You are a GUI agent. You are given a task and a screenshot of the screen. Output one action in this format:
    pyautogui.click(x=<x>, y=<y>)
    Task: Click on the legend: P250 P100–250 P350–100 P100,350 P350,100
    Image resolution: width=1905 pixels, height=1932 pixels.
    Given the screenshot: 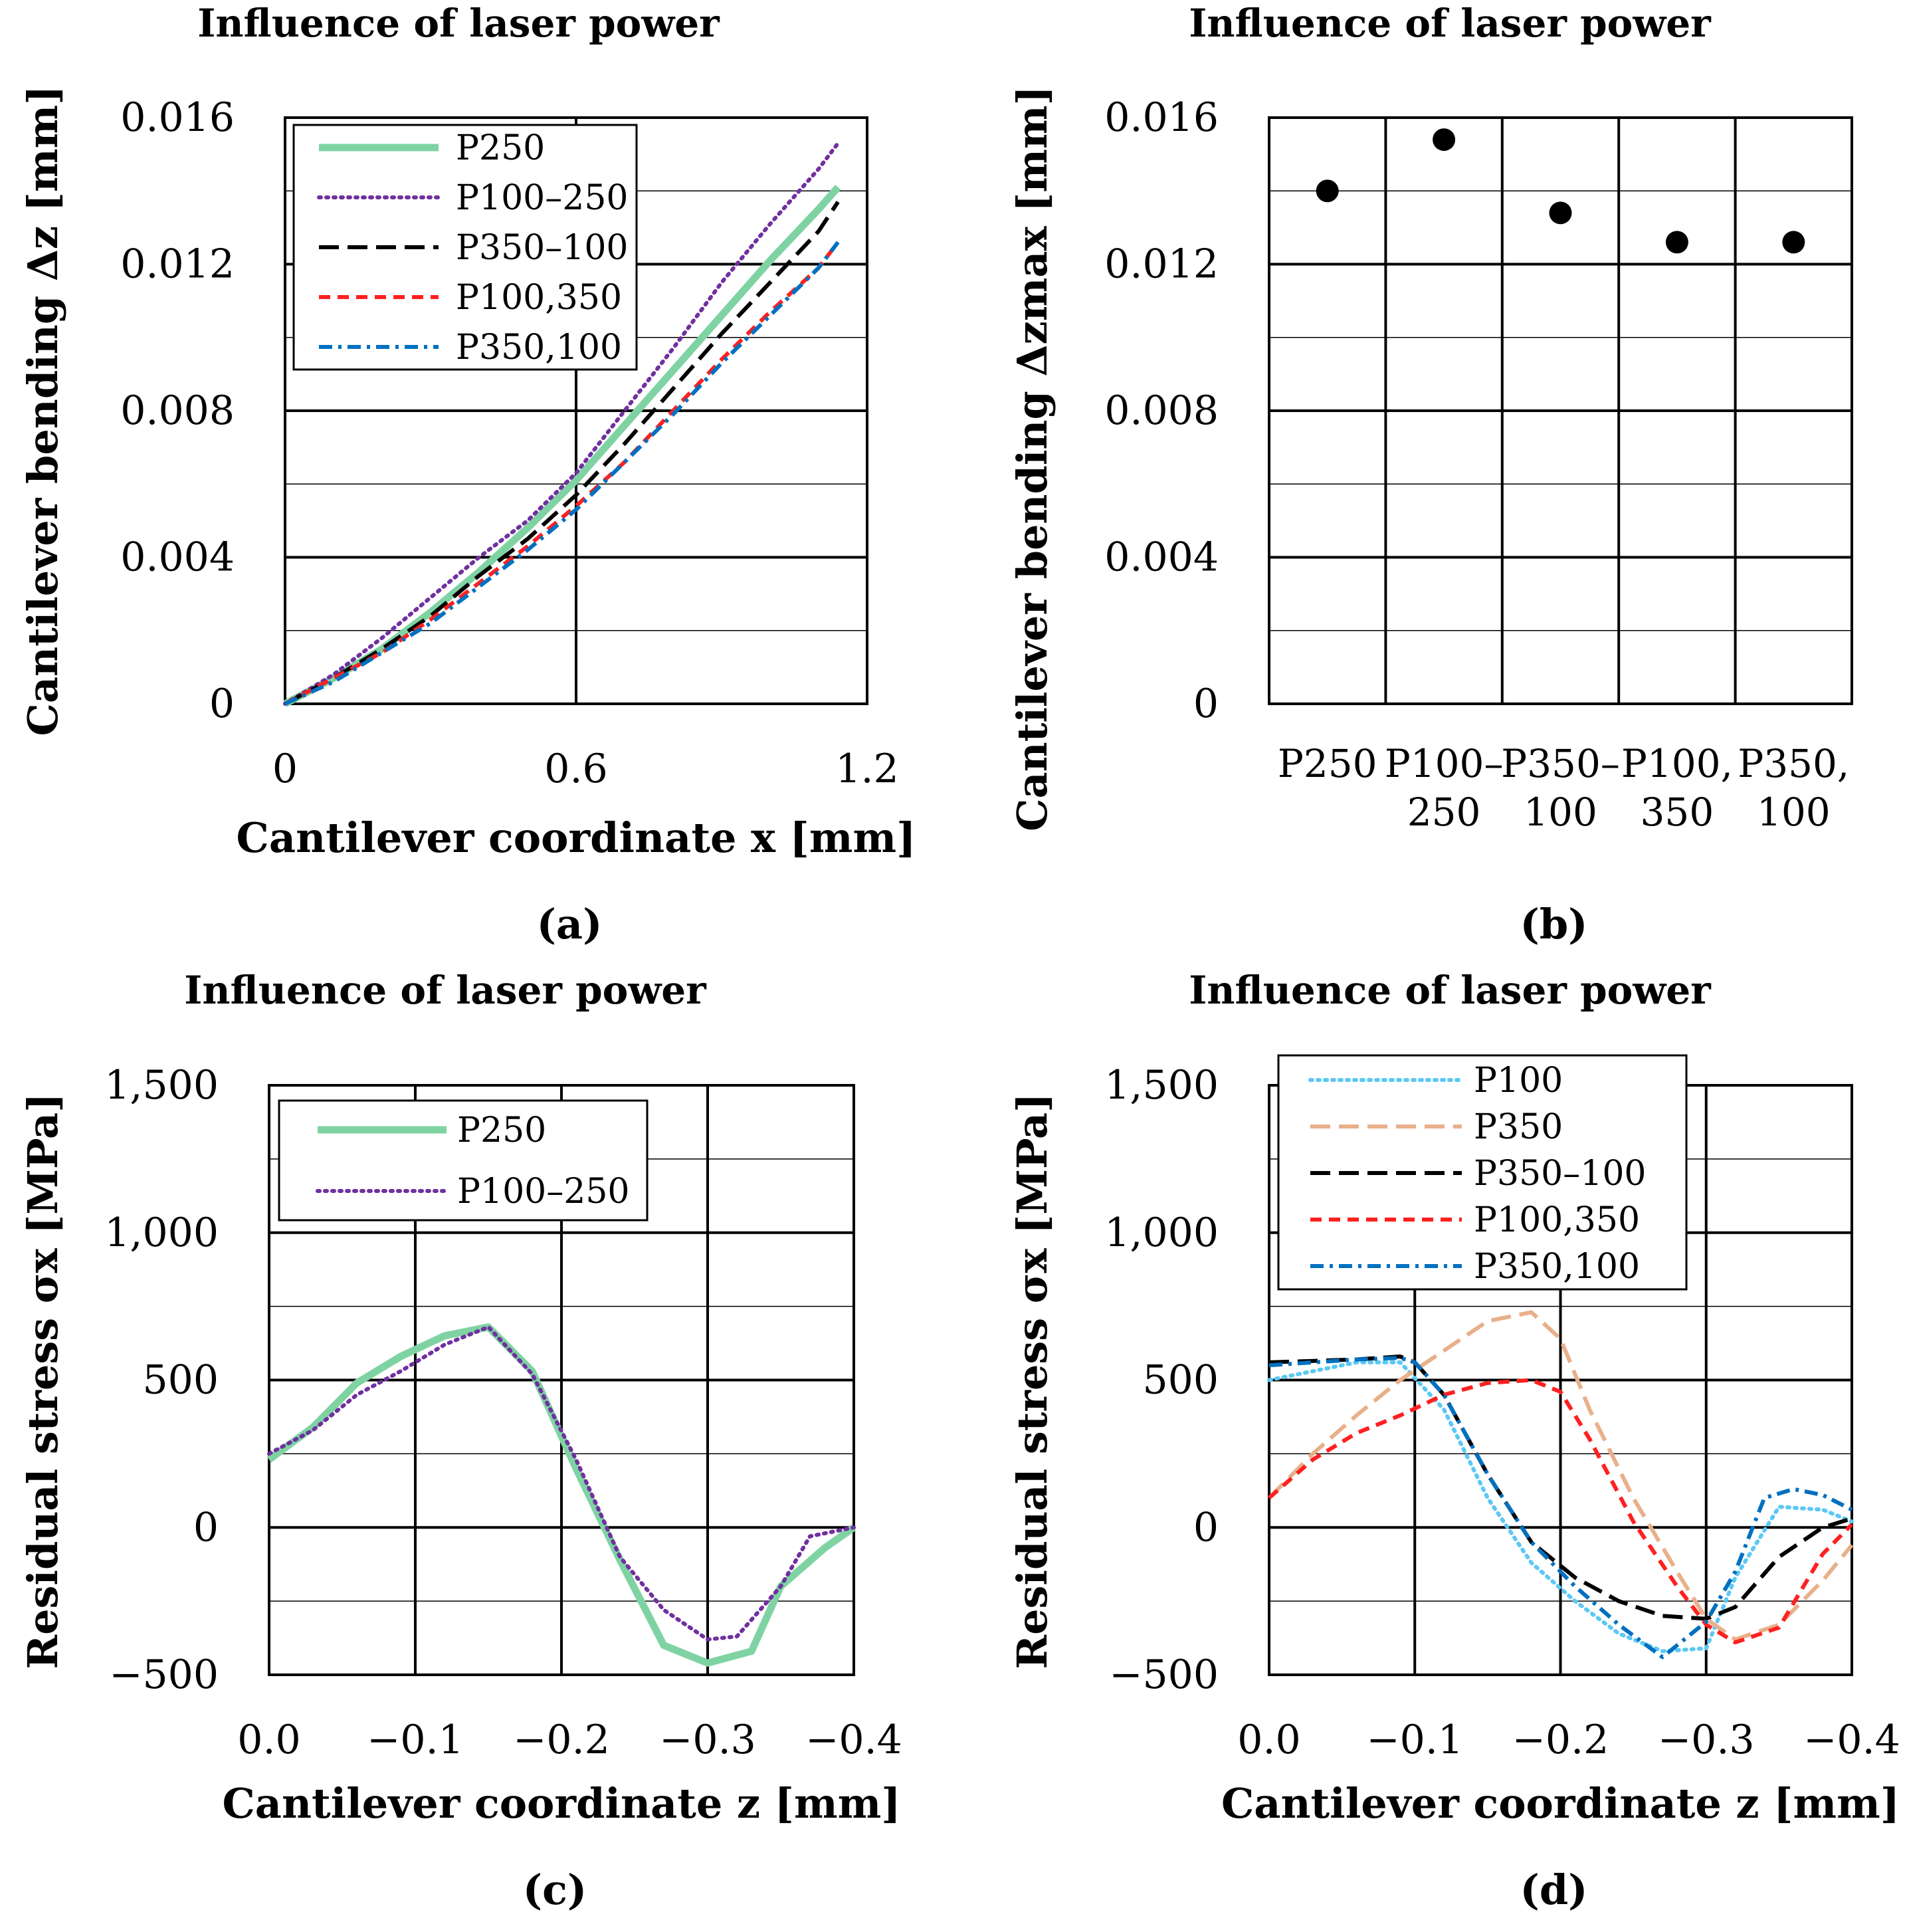 What is the action you would take?
    pyautogui.click(x=465, y=247)
    